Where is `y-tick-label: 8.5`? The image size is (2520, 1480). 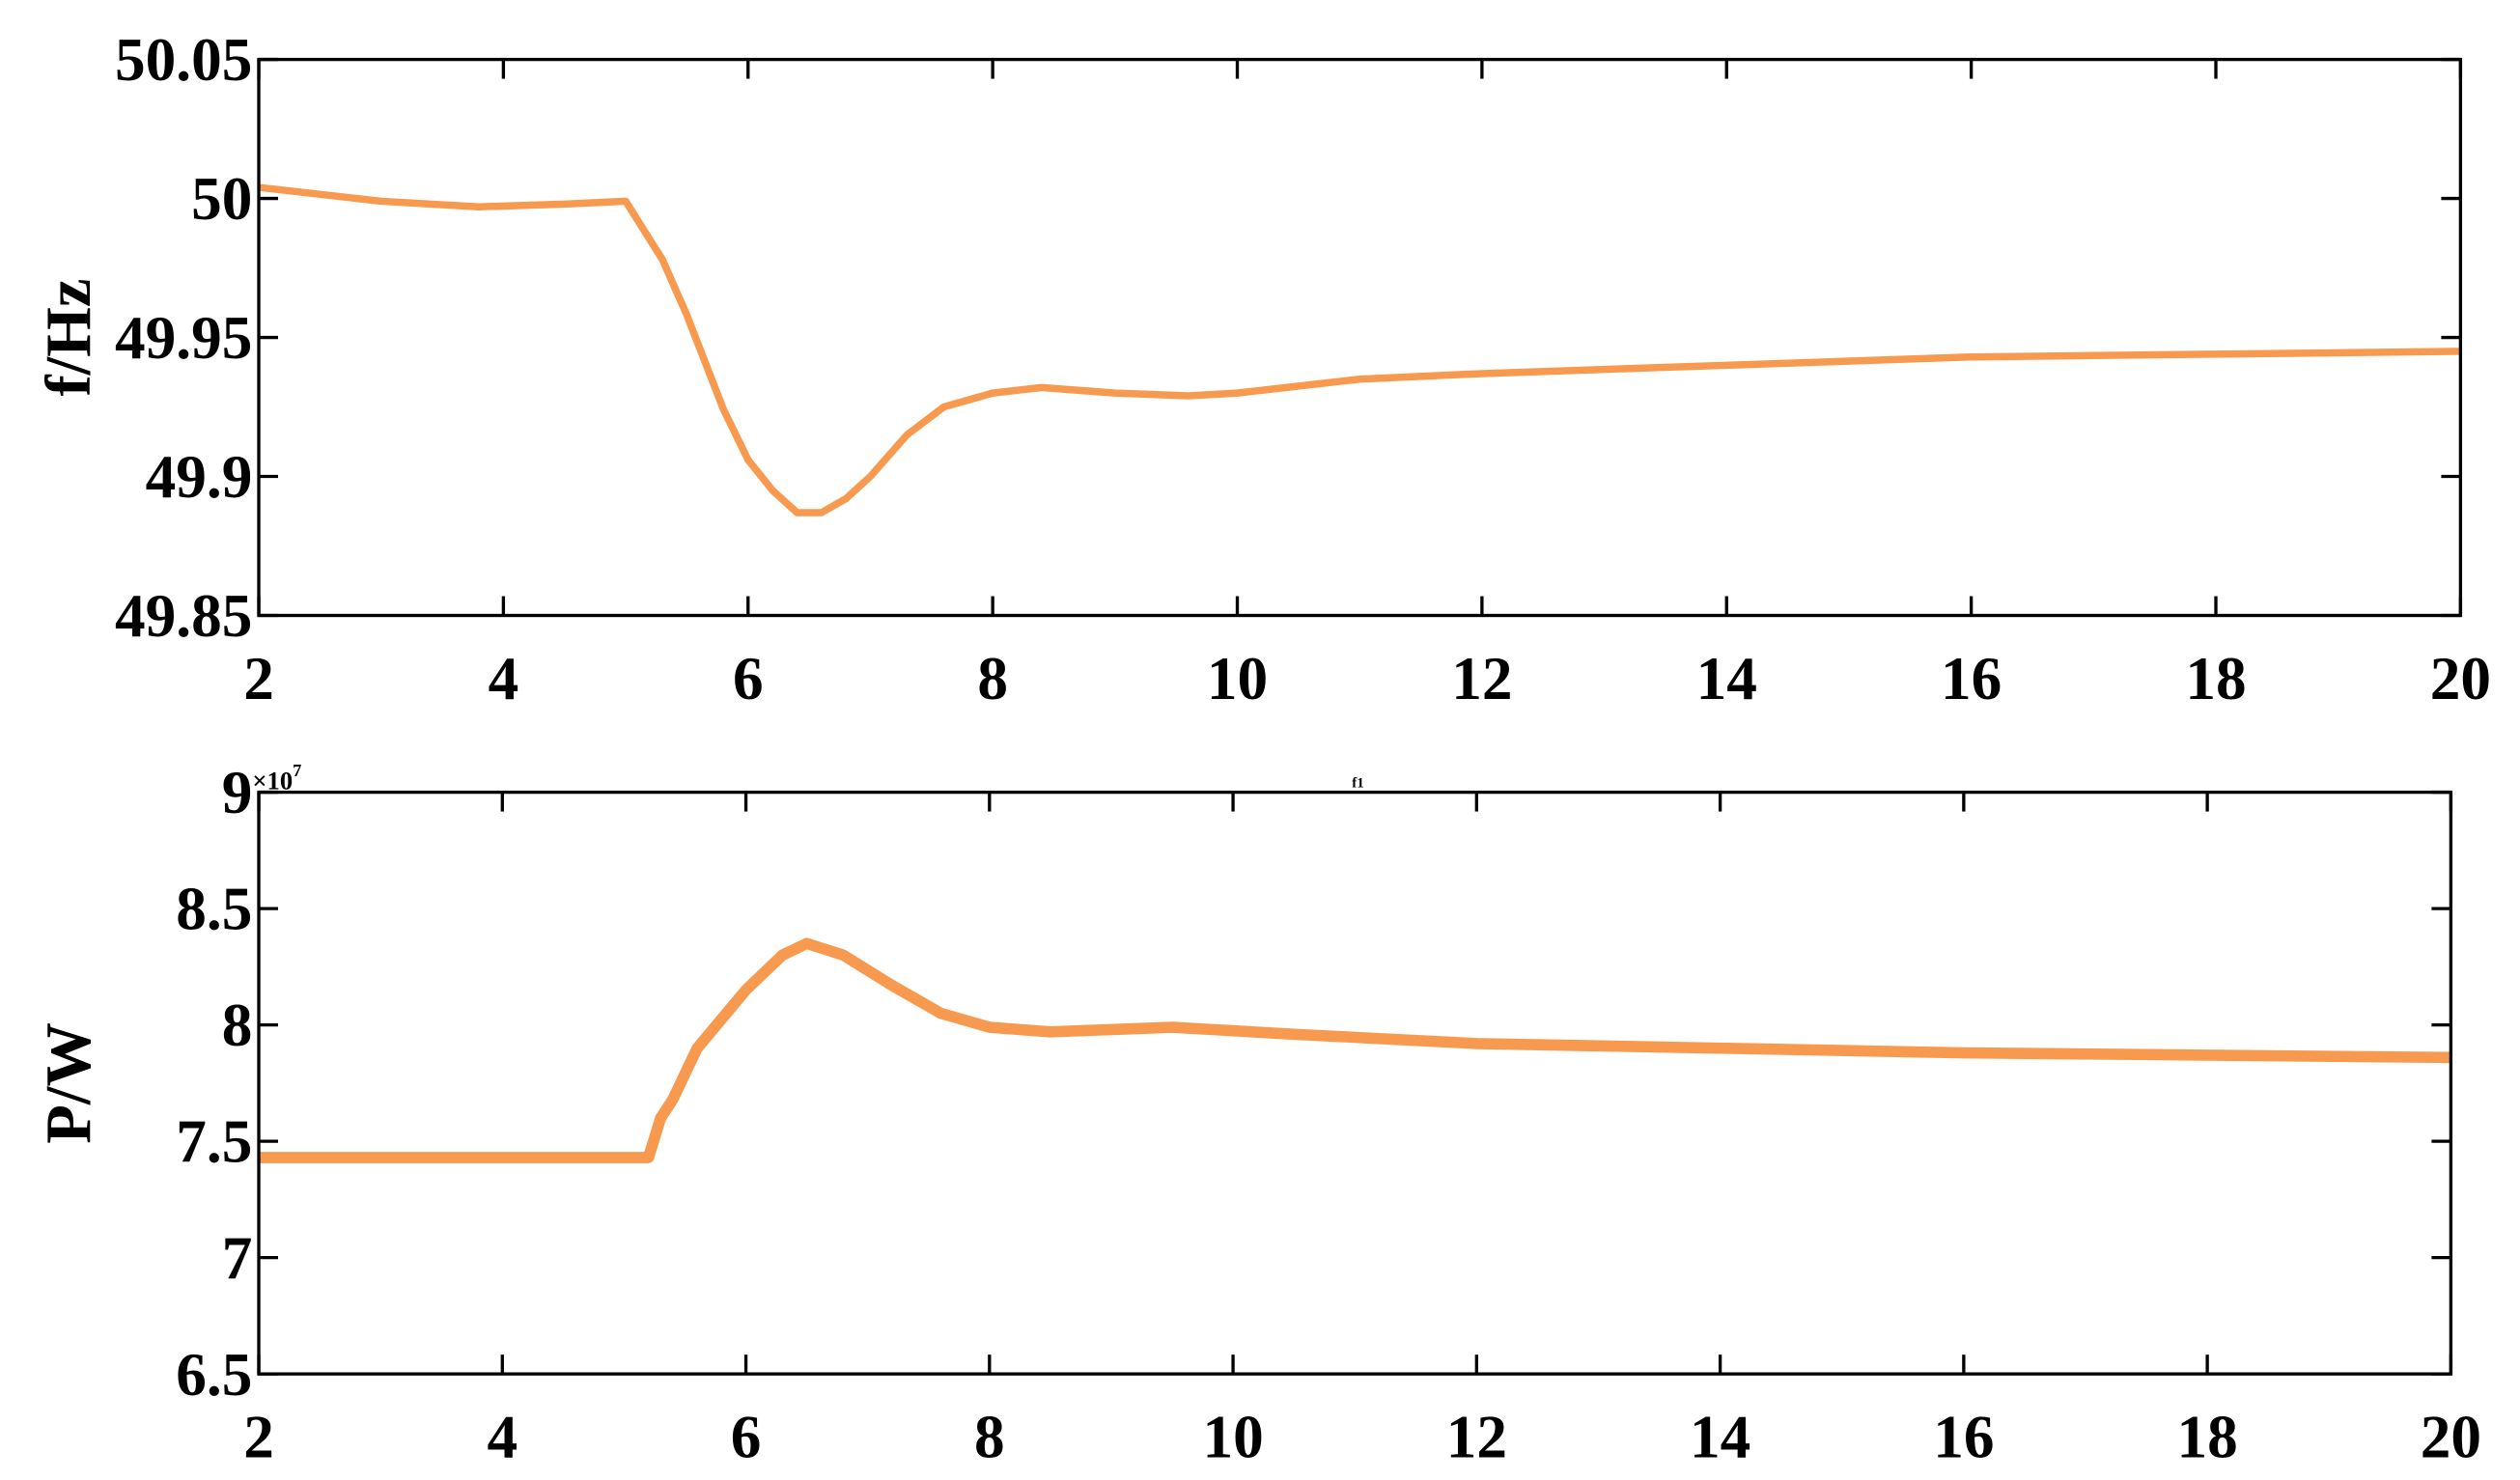
y-tick-label: 8.5 is located at coordinates (214, 909).